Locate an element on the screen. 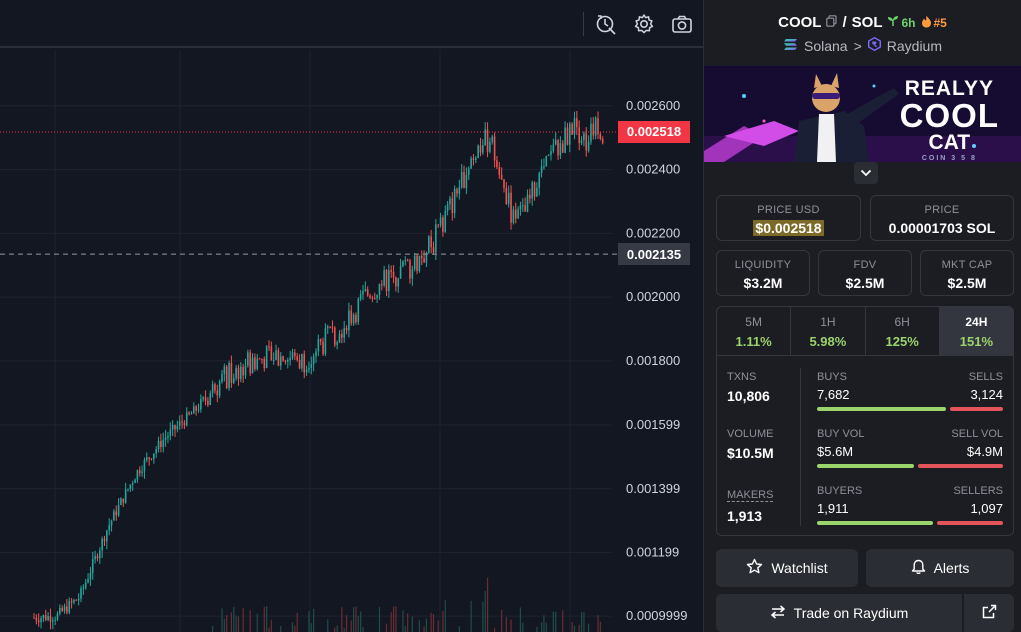 This screenshot has width=1021, height=632. open-external-button is located at coordinates (989, 613).